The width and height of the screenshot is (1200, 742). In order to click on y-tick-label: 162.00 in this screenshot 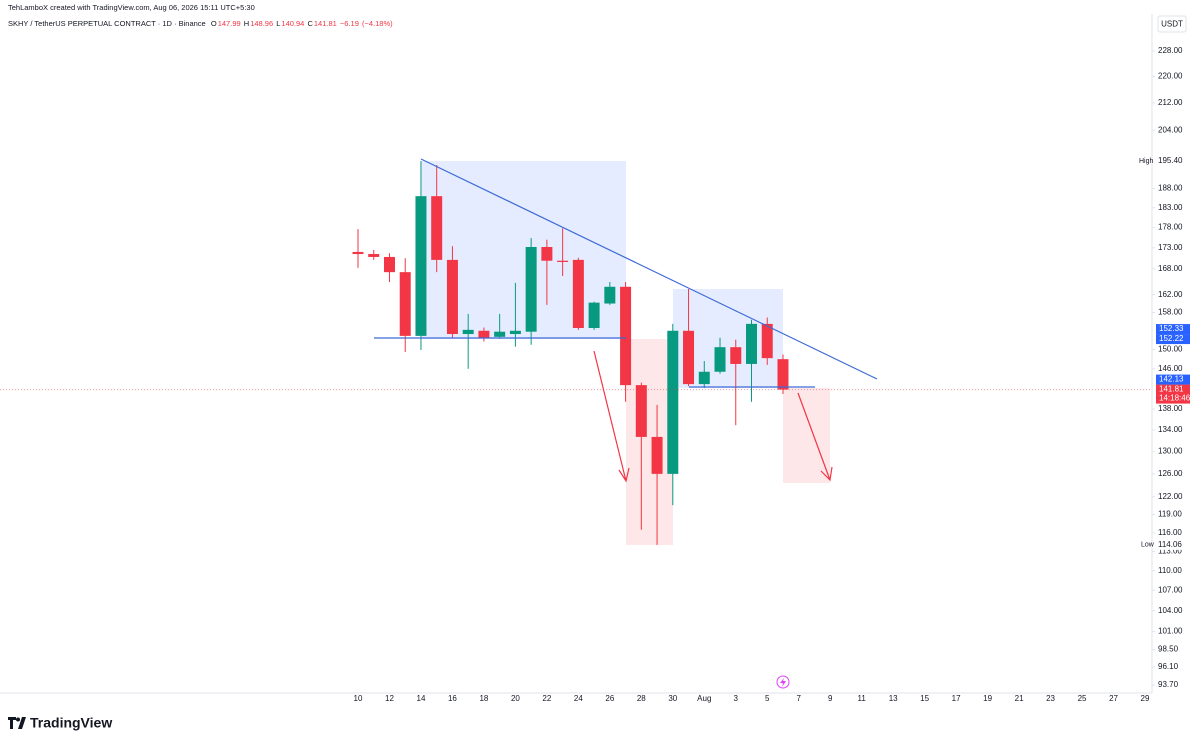, I will do `click(1170, 294)`.